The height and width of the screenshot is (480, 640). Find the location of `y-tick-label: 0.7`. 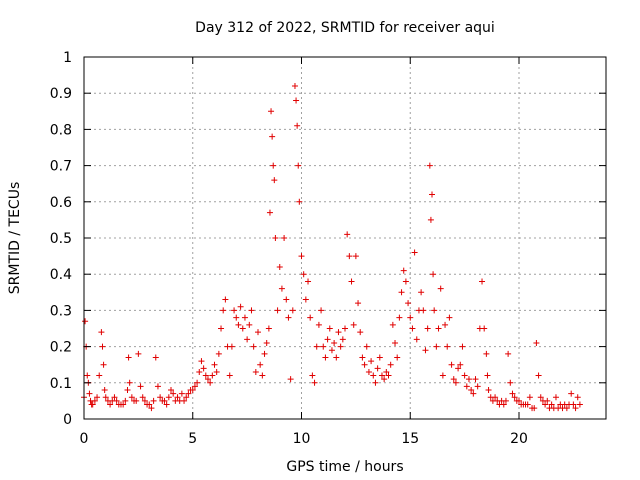

y-tick-label: 0.7 is located at coordinates (61, 167).